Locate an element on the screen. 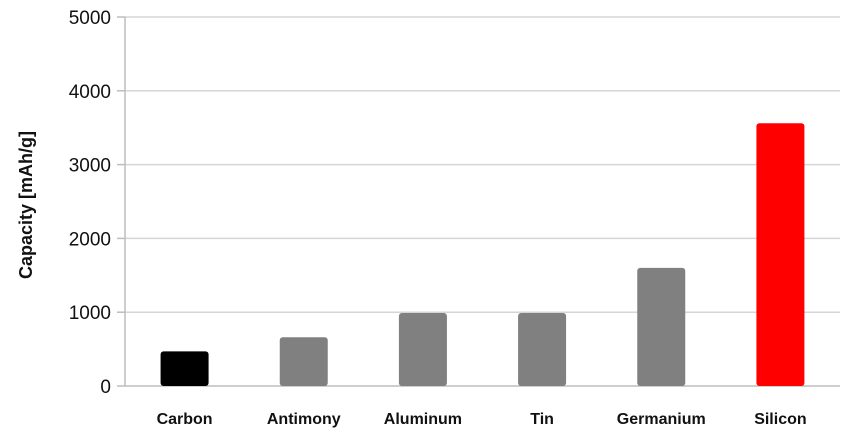  y-tick-label: 1000 is located at coordinates (90, 313).